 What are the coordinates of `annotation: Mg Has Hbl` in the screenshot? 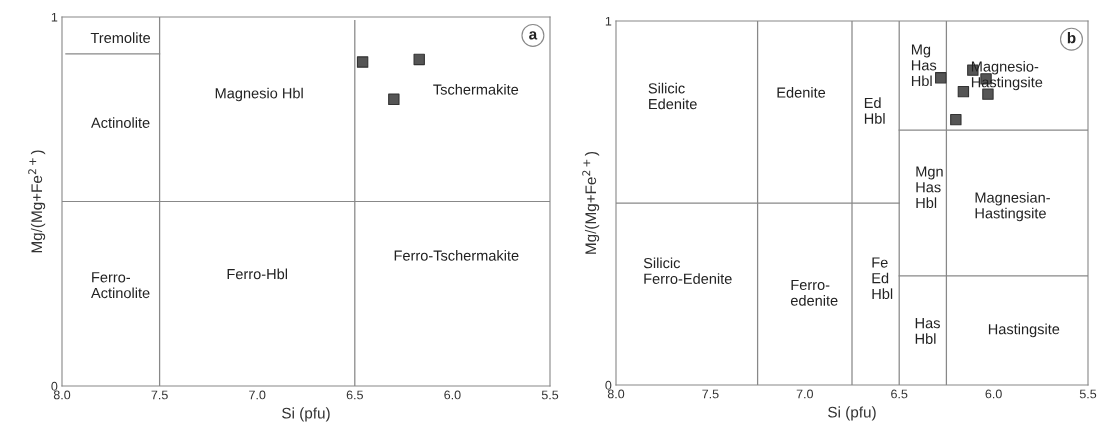 It's located at (924, 65).